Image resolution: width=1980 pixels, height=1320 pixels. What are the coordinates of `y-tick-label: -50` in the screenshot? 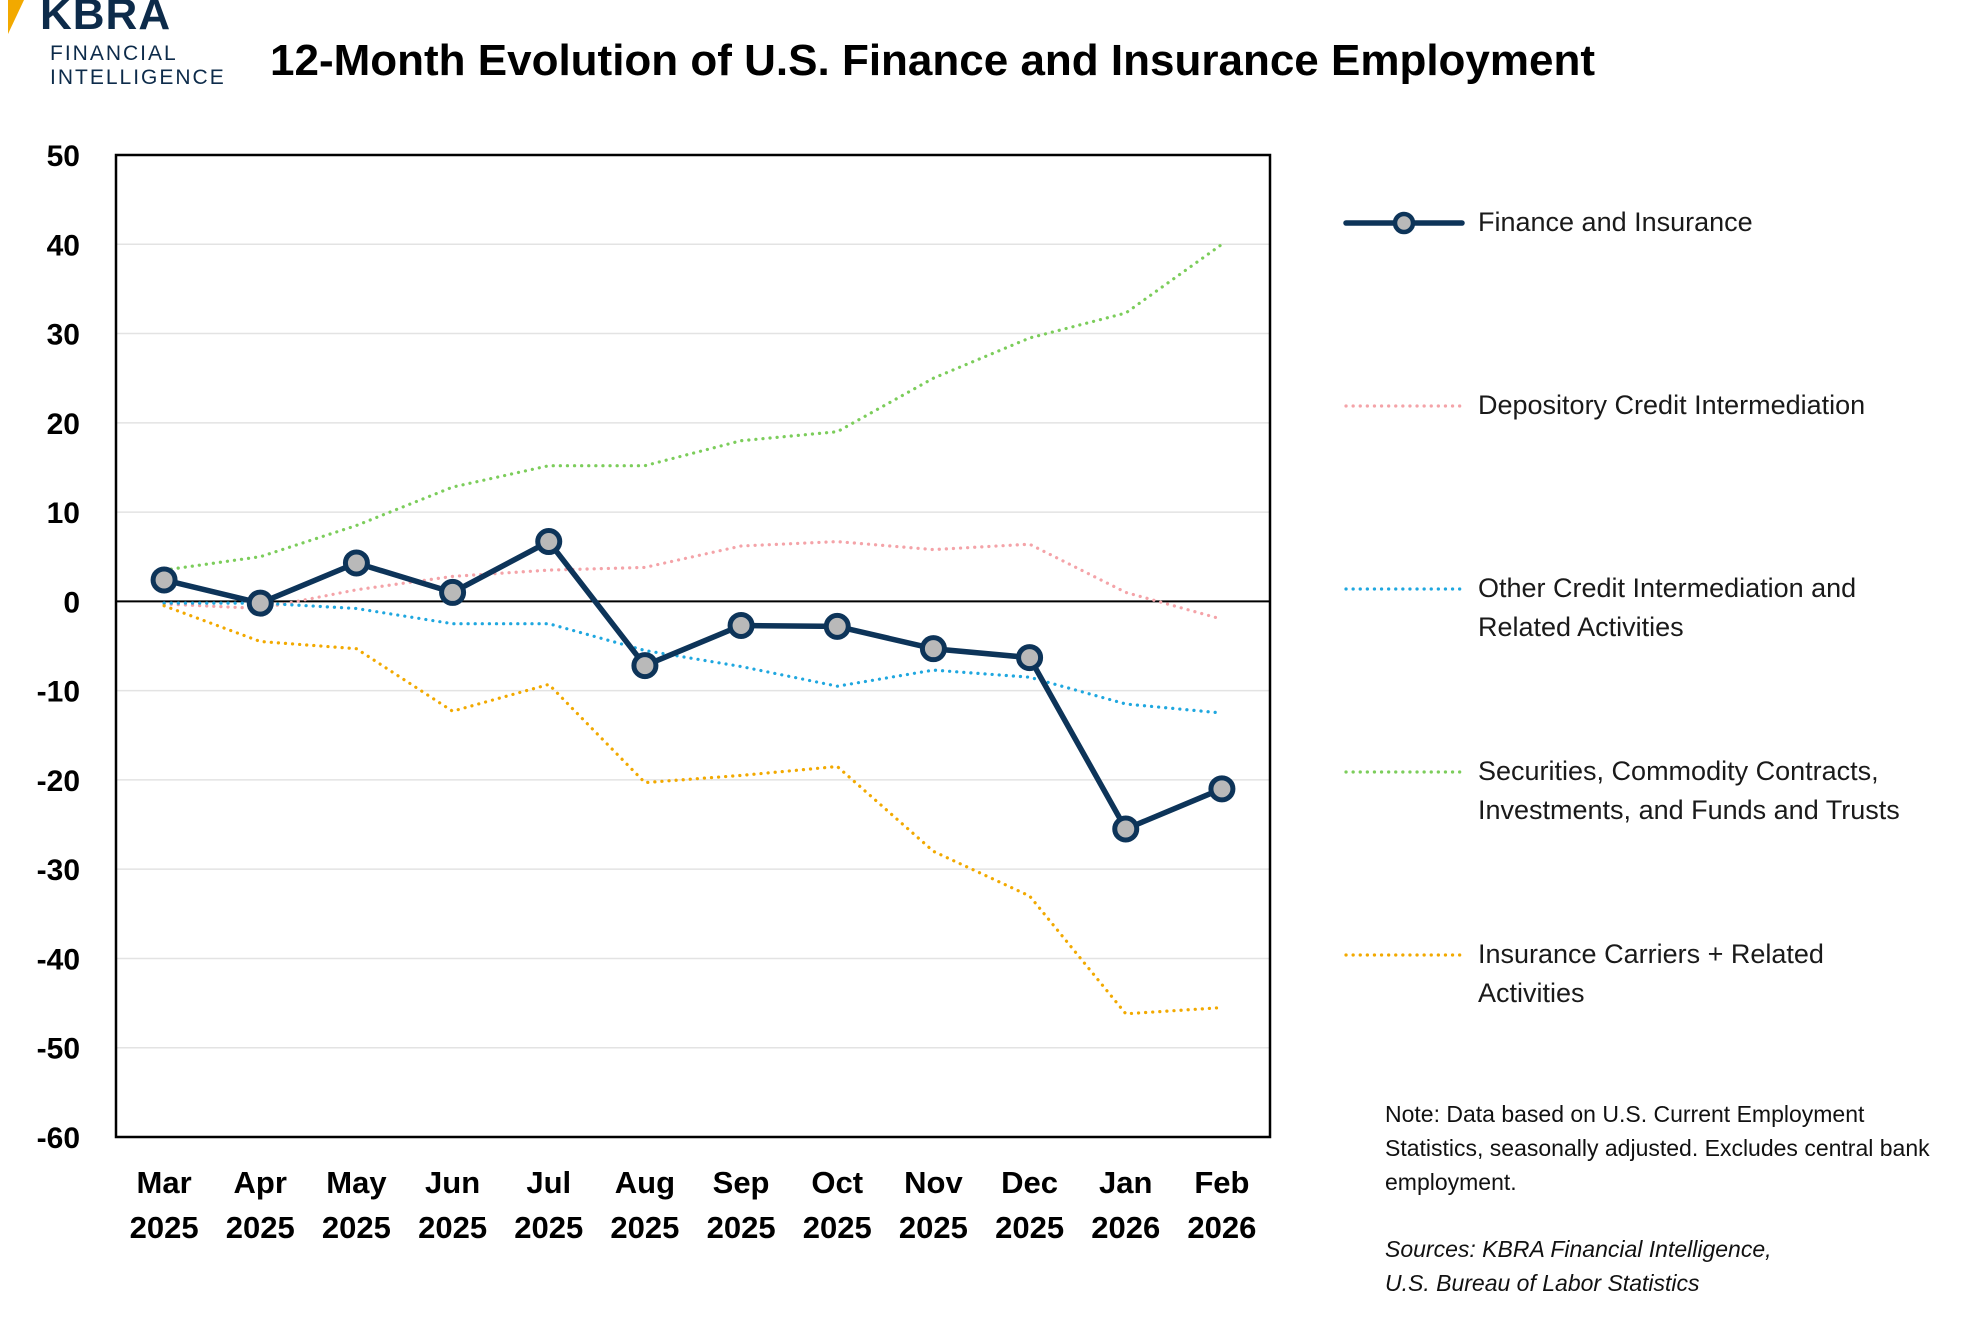 It's located at (58, 1049).